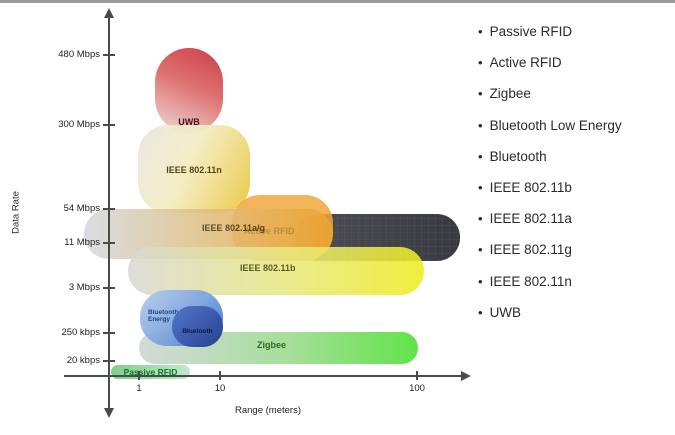 Image resolution: width=675 pixels, height=435 pixels. What do you see at coordinates (109, 288) in the screenshot?
I see `y-tick-3mbps` at bounding box center [109, 288].